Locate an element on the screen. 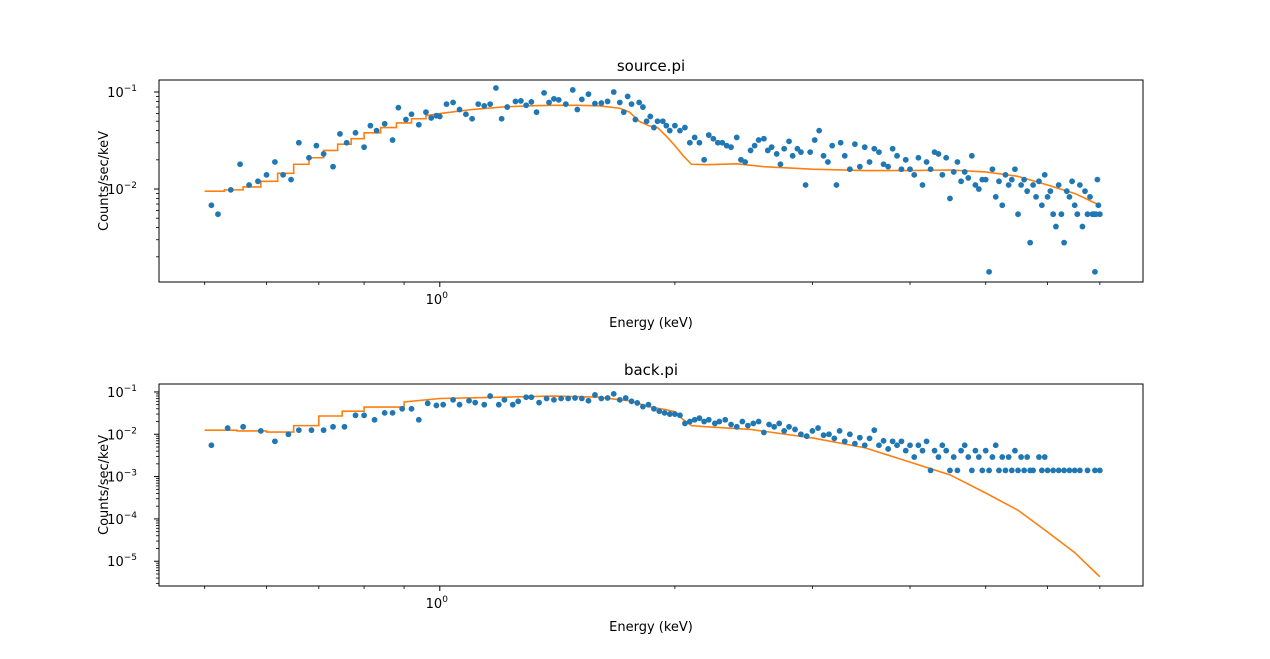  source-y-tick-label: 10−1 is located at coordinates (122, 92).